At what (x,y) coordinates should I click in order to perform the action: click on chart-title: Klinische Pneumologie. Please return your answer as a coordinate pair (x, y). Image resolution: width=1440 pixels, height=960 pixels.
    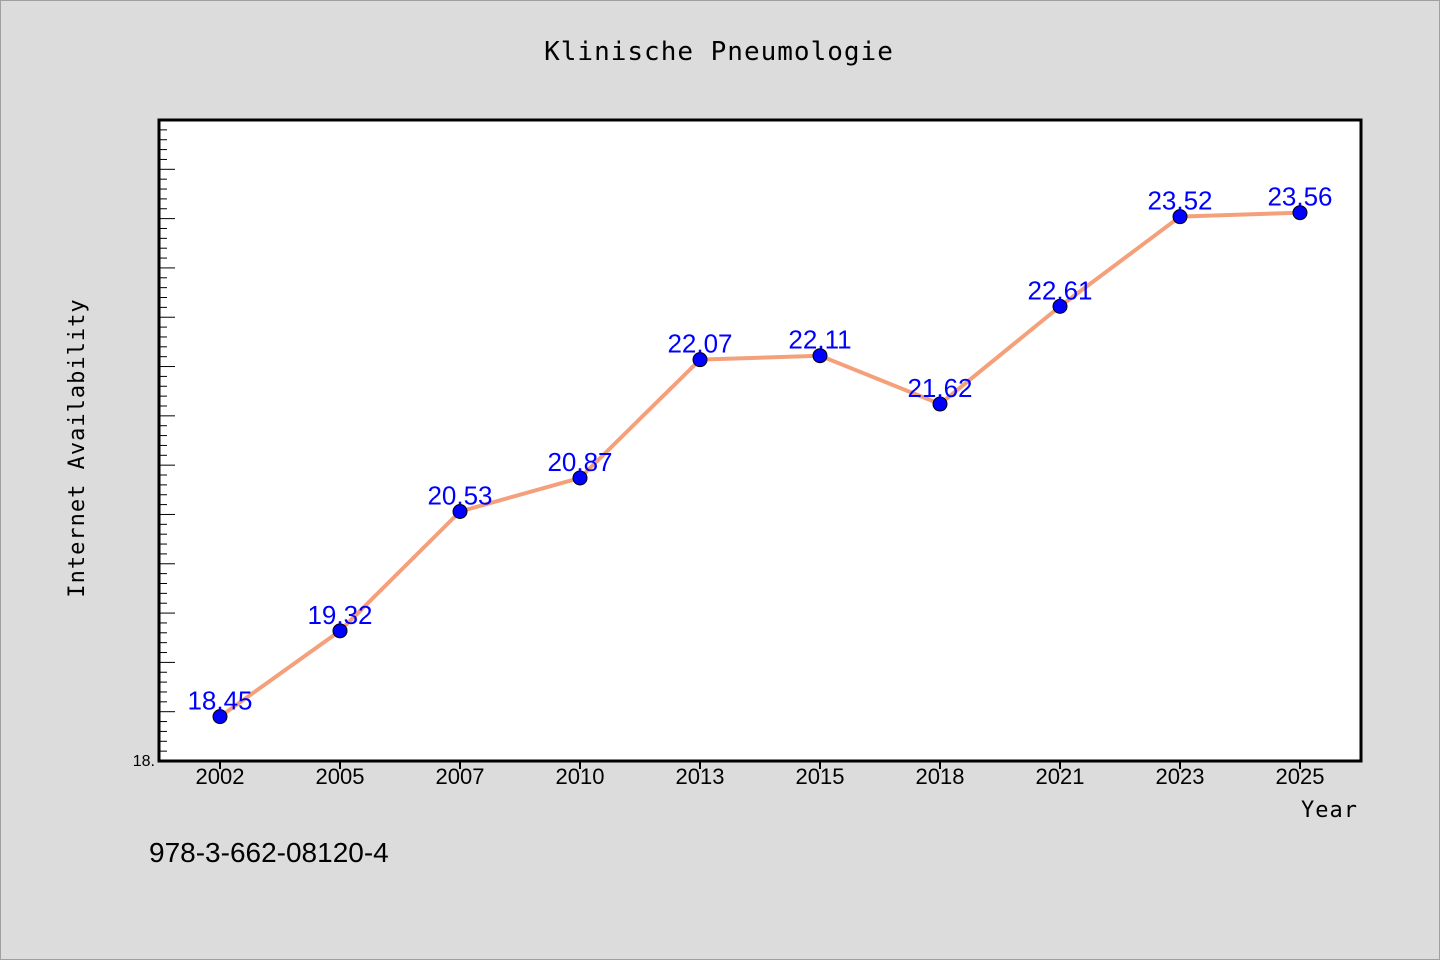
    Looking at the image, I should click on (719, 52).